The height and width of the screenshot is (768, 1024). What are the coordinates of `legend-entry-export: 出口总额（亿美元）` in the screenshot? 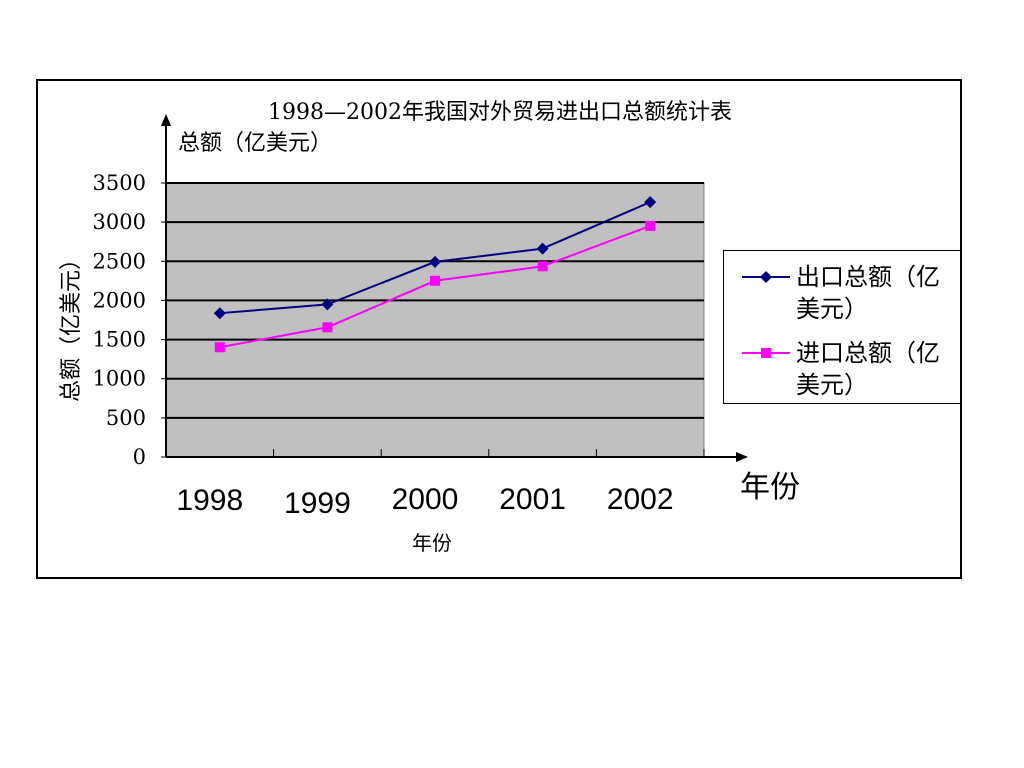 It's located at (843, 290).